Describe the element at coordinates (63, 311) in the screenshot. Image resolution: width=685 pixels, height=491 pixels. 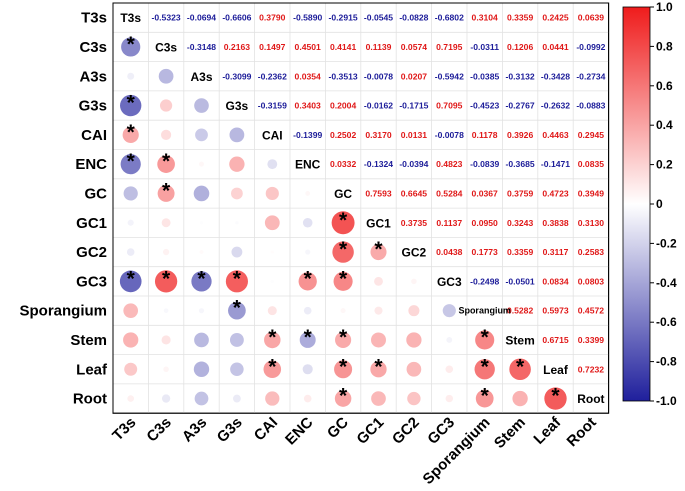
I see `row-label-sporangium: Sporangium` at that location.